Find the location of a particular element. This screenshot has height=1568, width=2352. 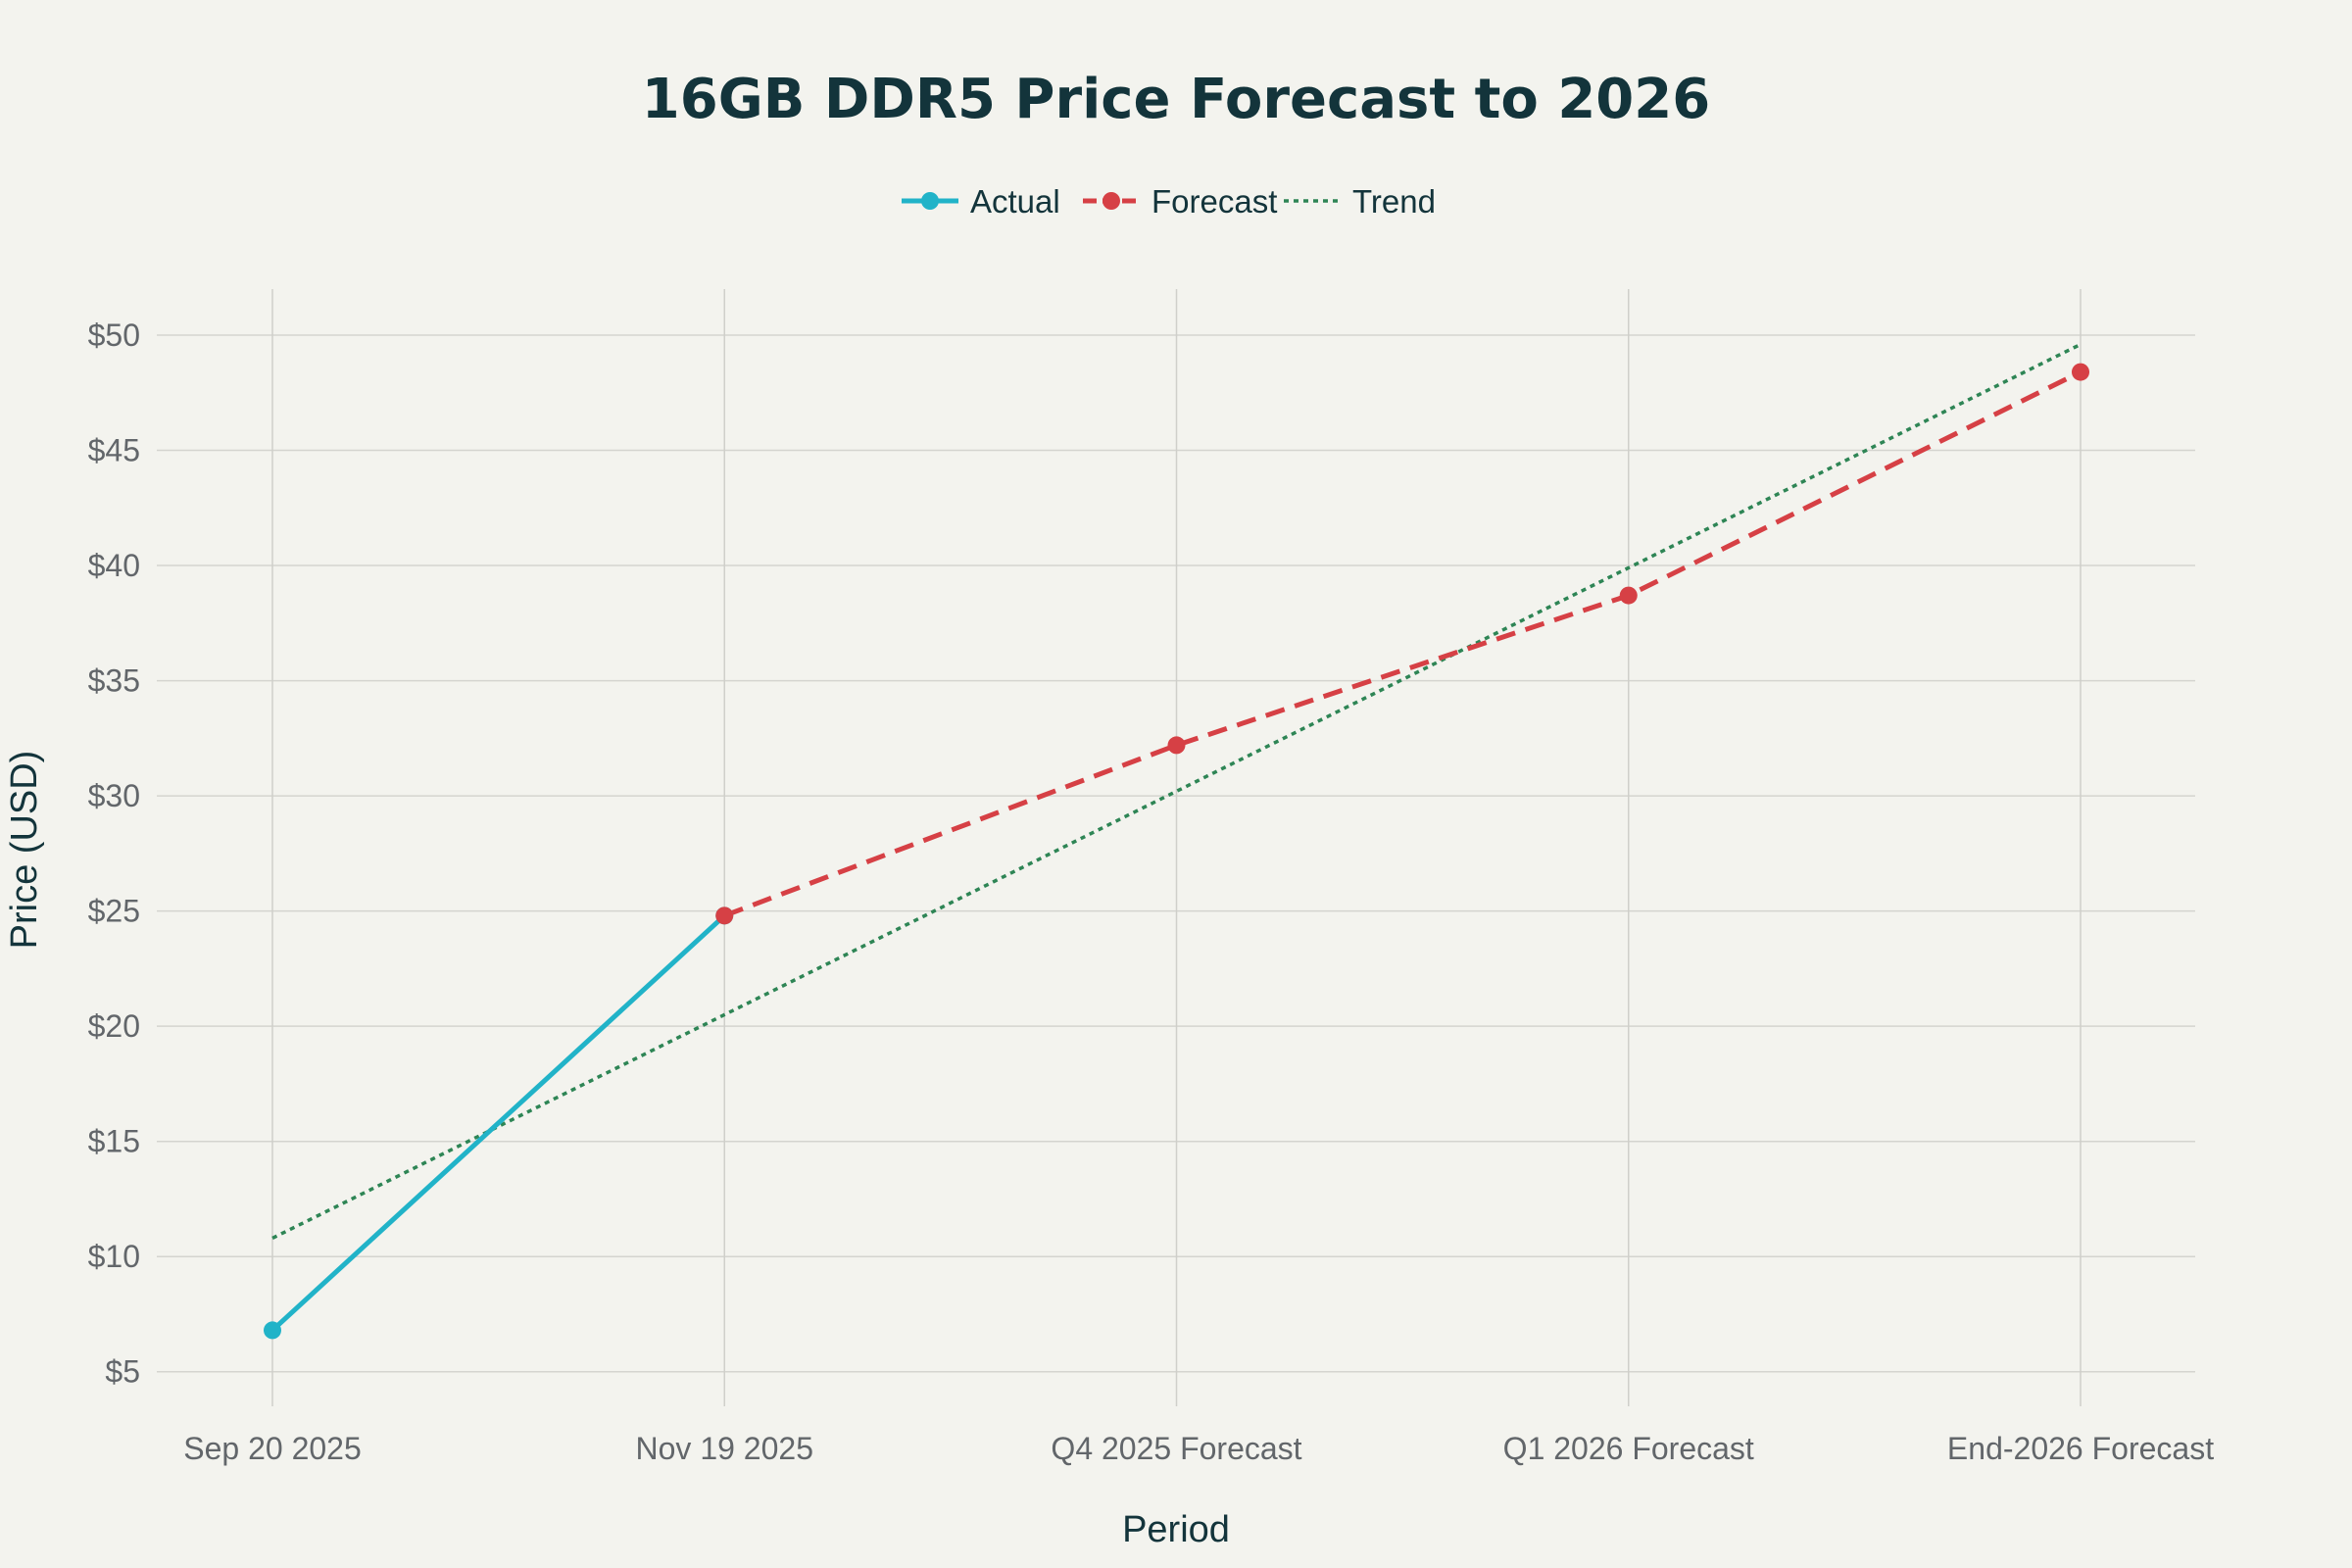

y-axis: $5 $10 $15 $20 $25 $30 $35 $40 $45 $50 is located at coordinates (114, 854).